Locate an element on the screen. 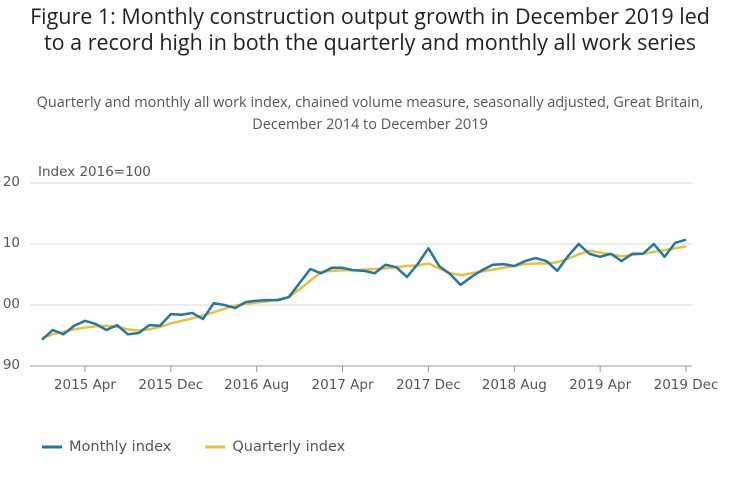  legend-label: Quarterly index is located at coordinates (288, 447).